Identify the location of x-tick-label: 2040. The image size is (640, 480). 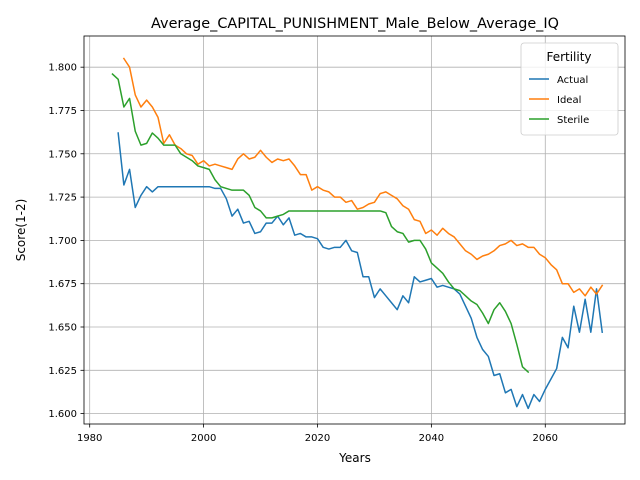
(431, 438).